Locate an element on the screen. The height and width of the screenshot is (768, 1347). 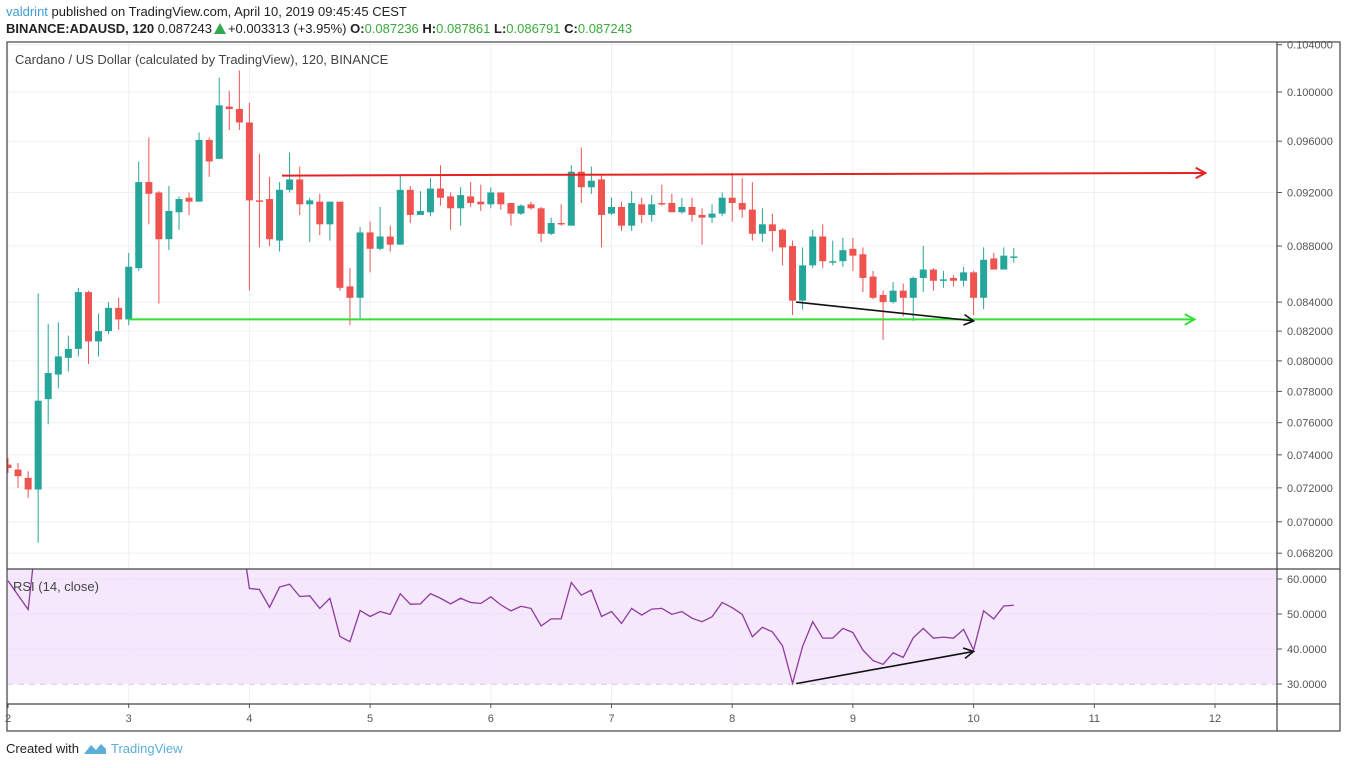
price-tick-label: 0.084000 is located at coordinates (1310, 303).